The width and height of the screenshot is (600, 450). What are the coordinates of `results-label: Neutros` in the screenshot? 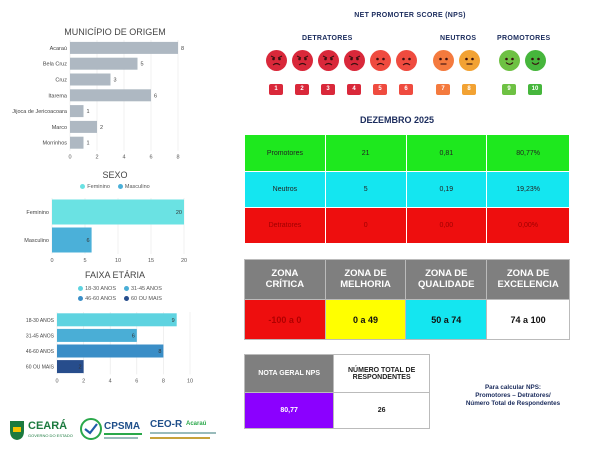 It's located at (285, 189).